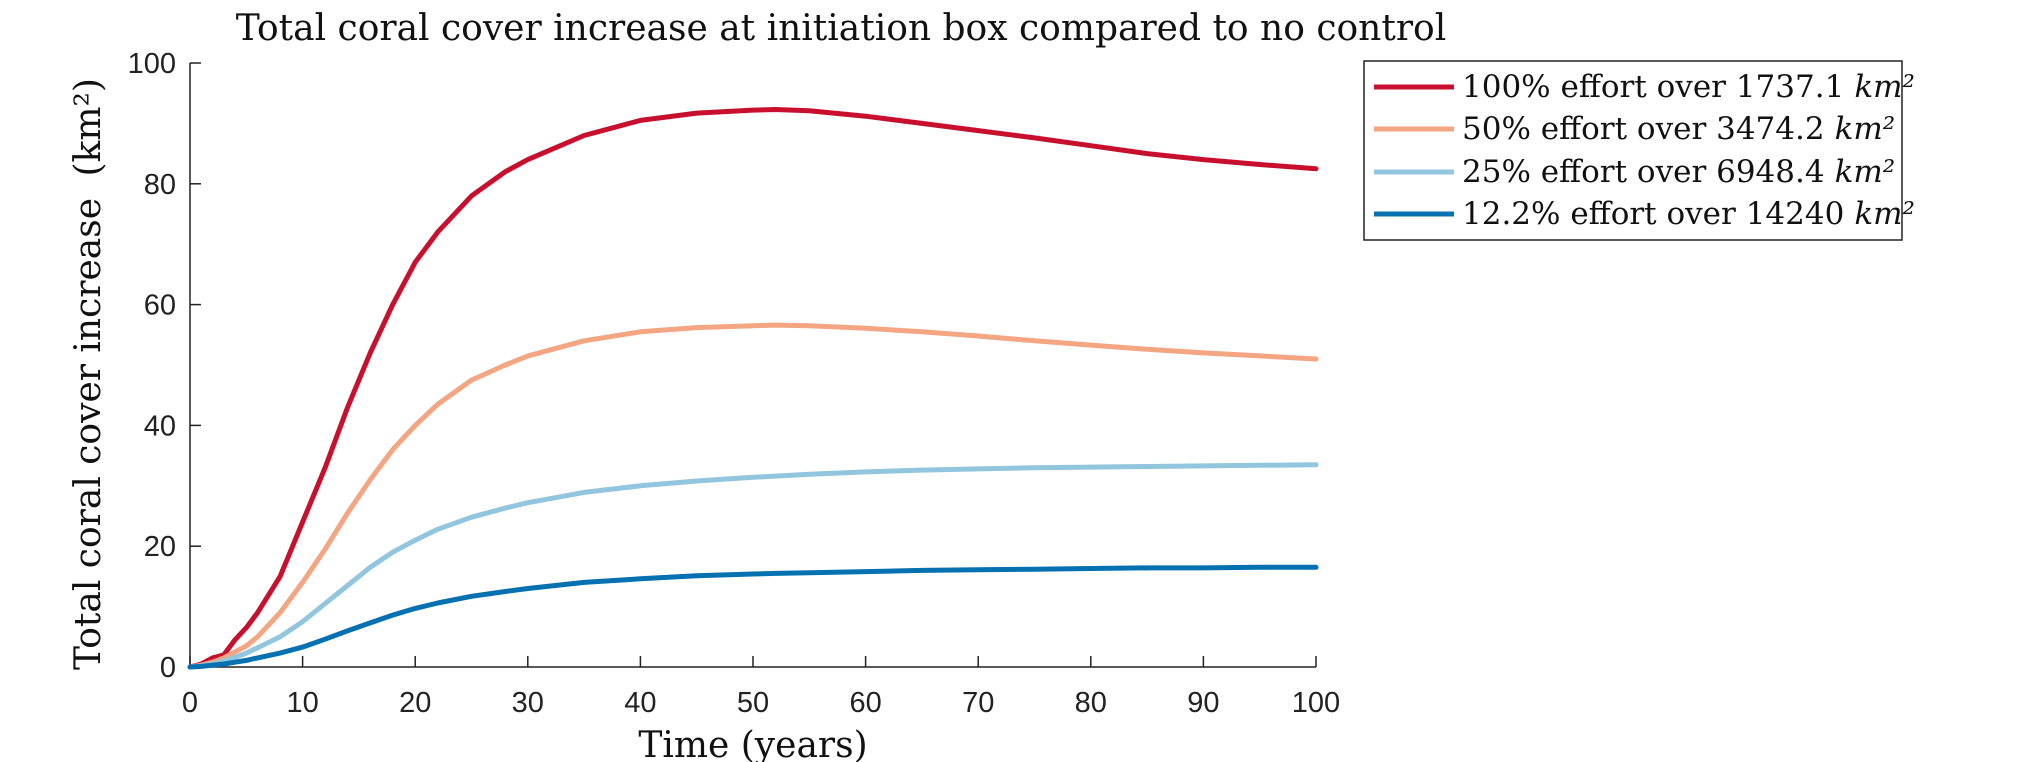  I want to click on legend-entry-text: 12.2% effort over 14240, so click(1653, 214).